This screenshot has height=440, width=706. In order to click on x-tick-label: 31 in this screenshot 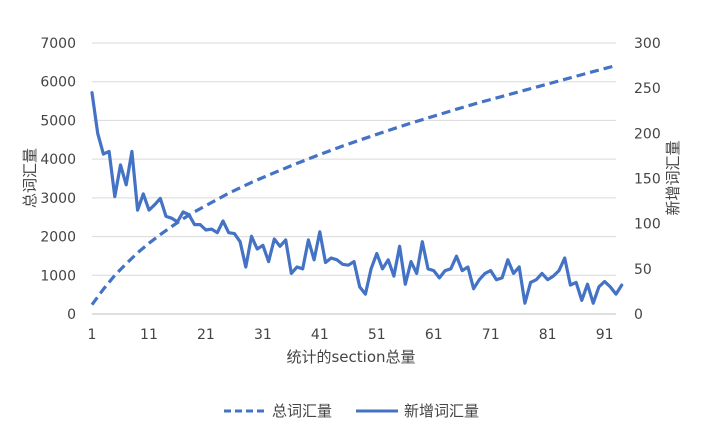, I will do `click(263, 335)`.